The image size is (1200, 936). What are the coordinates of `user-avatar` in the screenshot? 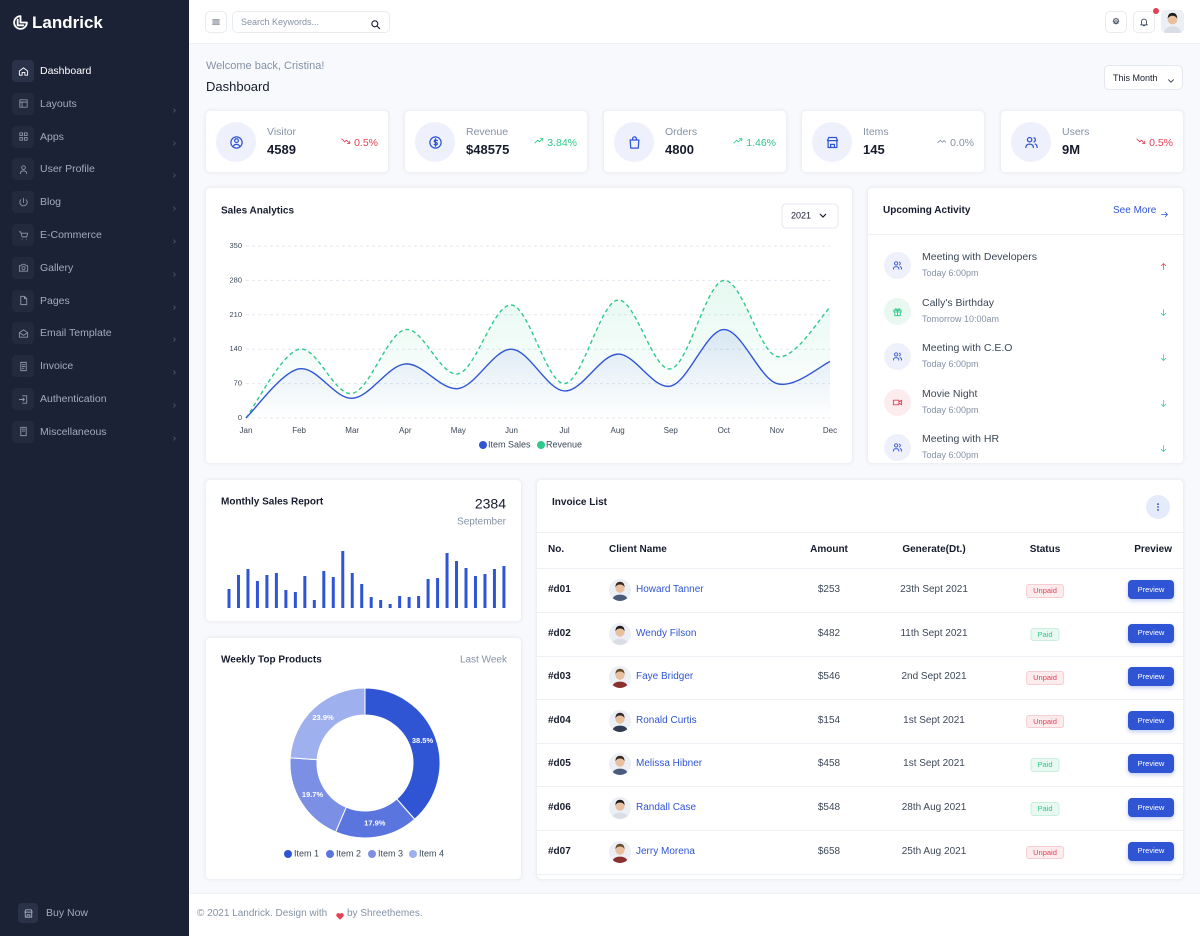 It's located at (1172, 21).